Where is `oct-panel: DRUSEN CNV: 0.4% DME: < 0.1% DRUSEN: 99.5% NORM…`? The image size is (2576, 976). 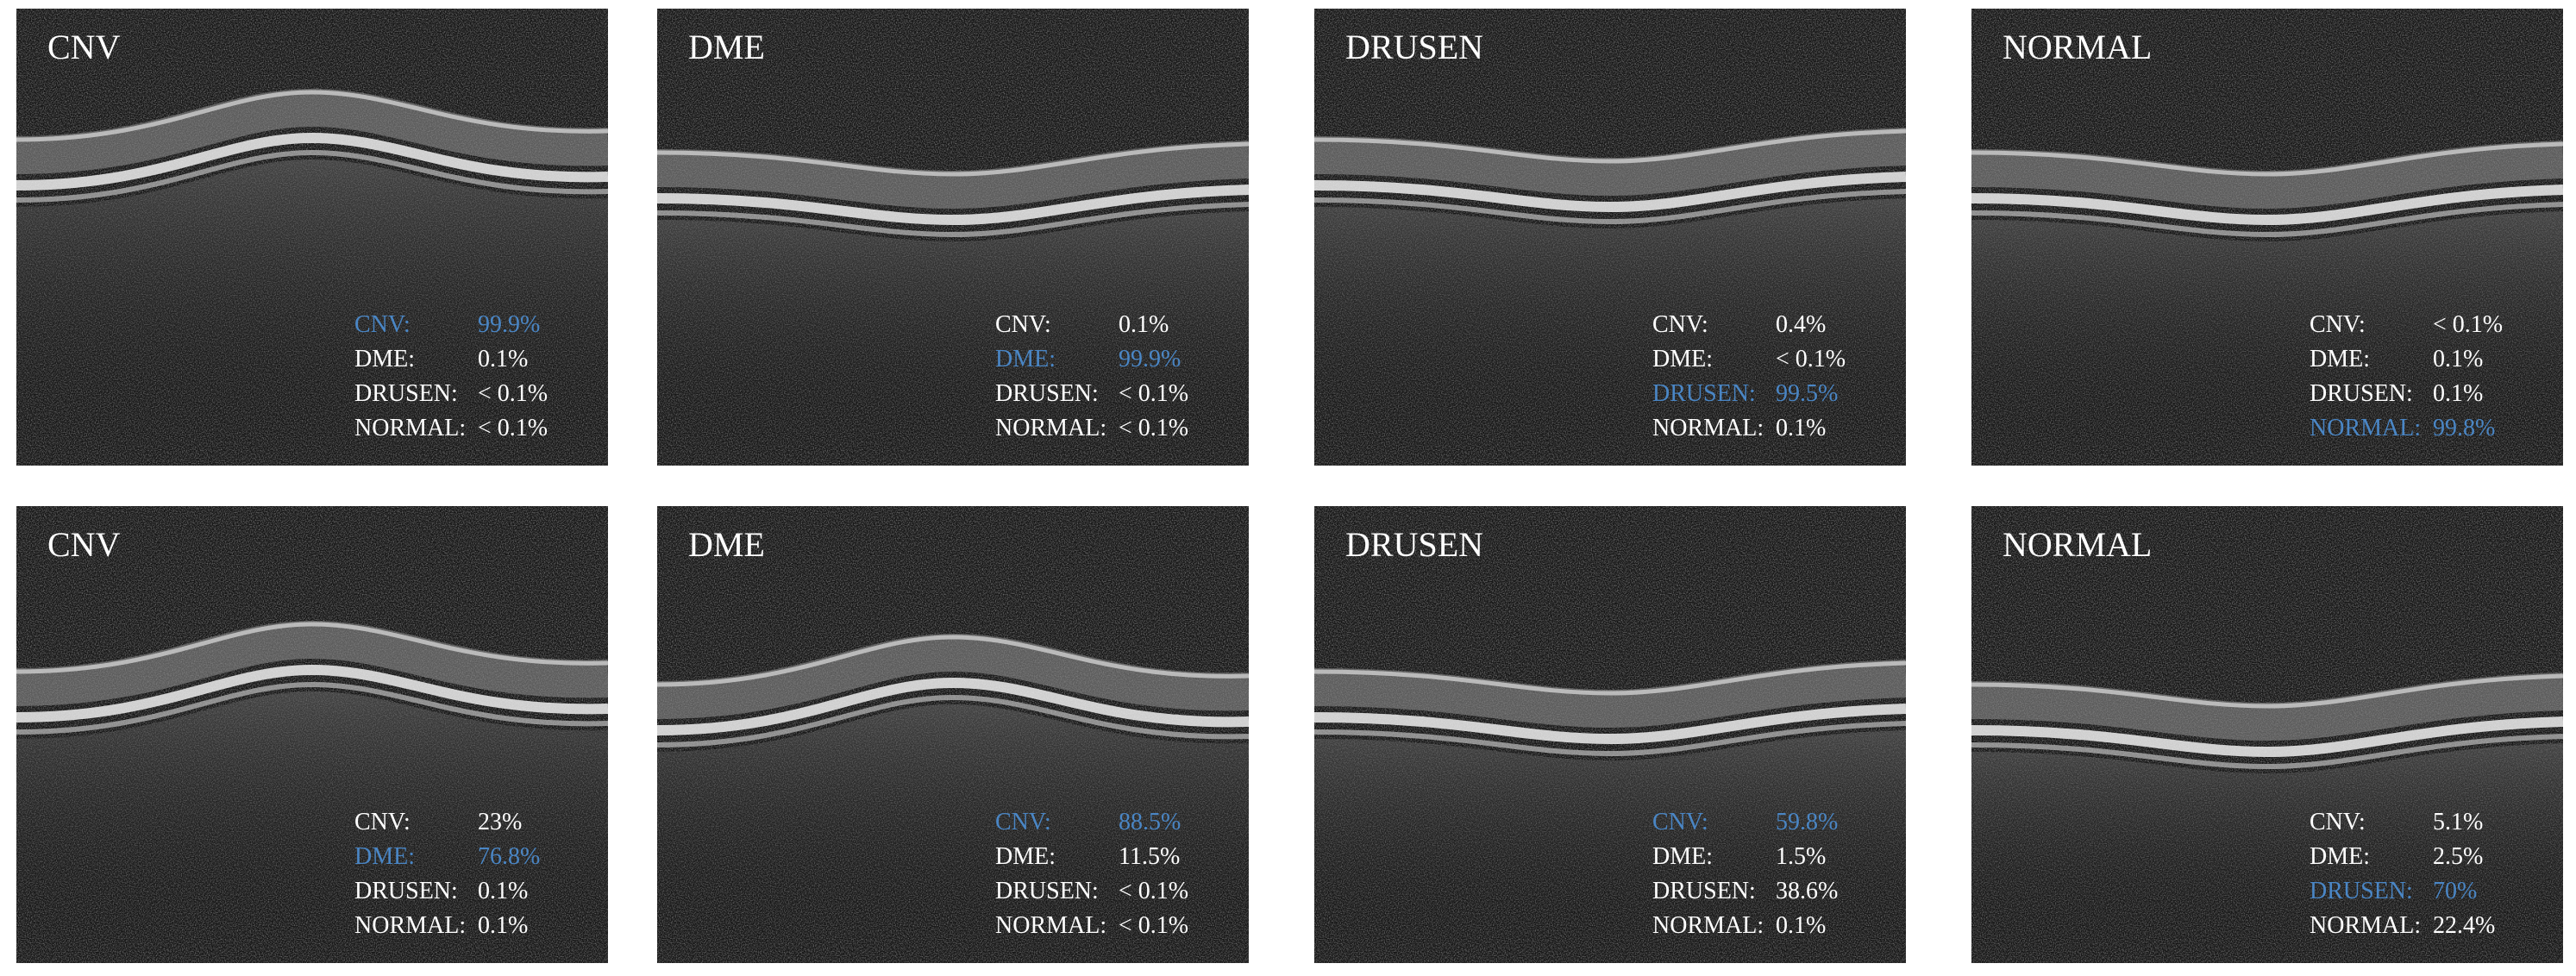 oct-panel: DRUSEN CNV: 0.4% DME: < 0.1% DRUSEN: 99.5% NORM… is located at coordinates (1610, 237).